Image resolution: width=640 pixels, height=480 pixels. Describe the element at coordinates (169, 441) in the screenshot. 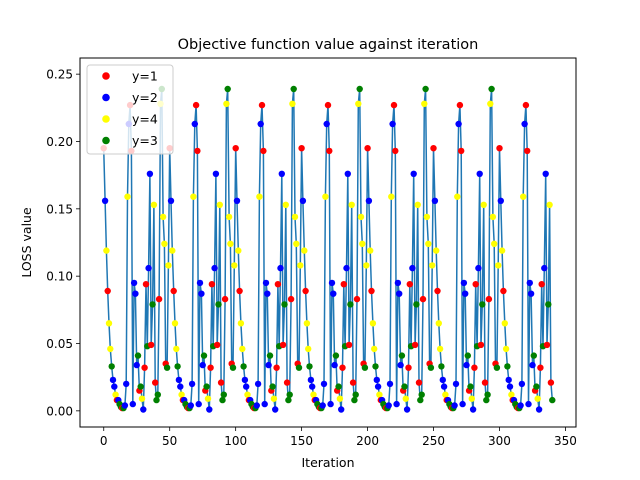

I see `x-tick-label: 50` at that location.